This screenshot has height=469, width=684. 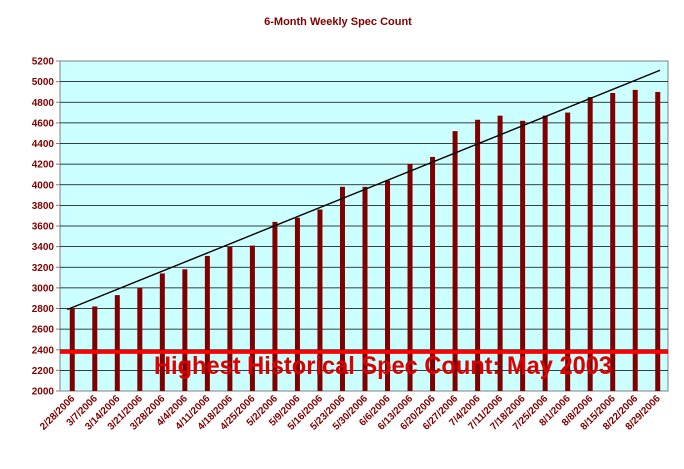 I want to click on y-tick-label: 3000, so click(x=43, y=288).